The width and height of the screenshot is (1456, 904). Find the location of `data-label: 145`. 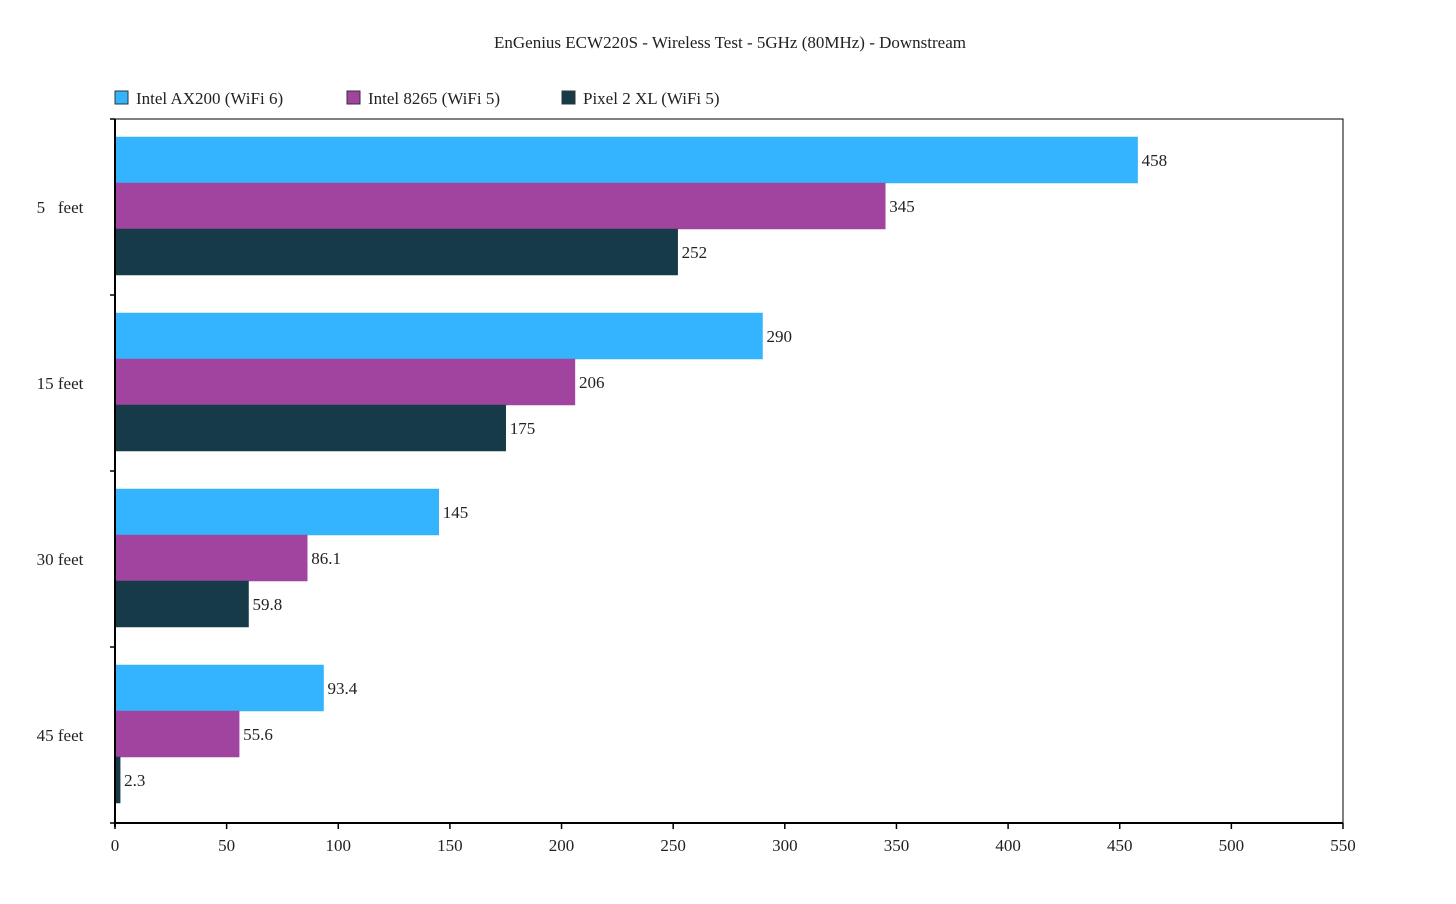

data-label: 145 is located at coordinates (456, 512).